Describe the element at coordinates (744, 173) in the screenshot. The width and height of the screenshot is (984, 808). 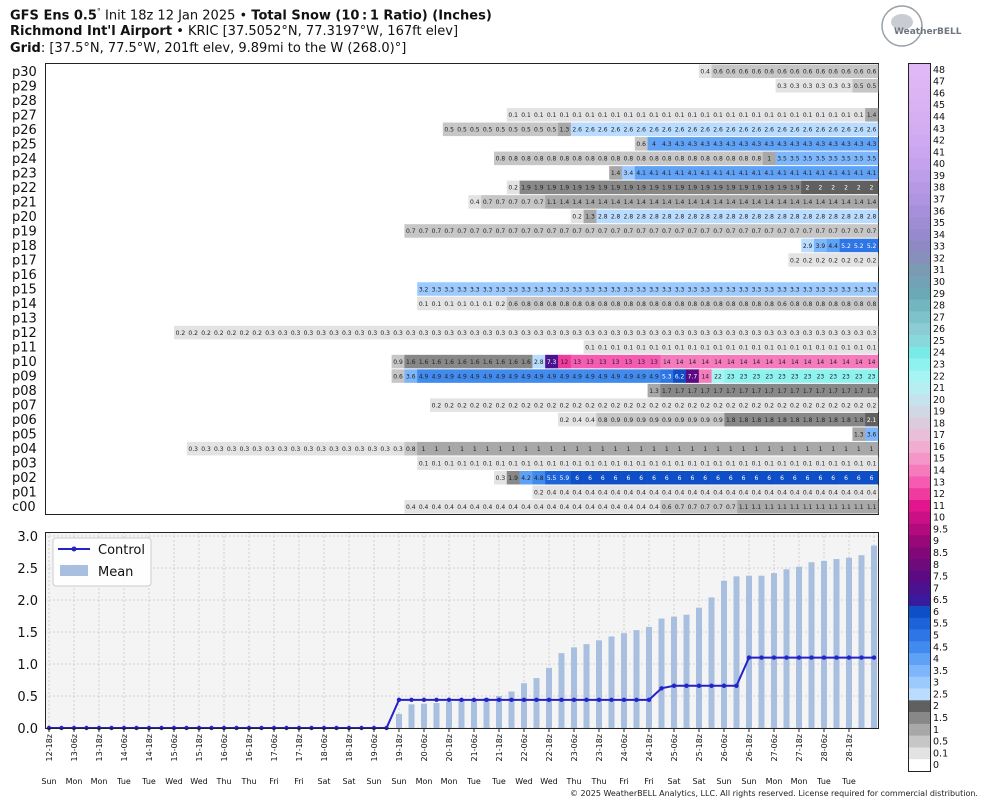
I see `heatmap-cell-value: 4.1` at that location.